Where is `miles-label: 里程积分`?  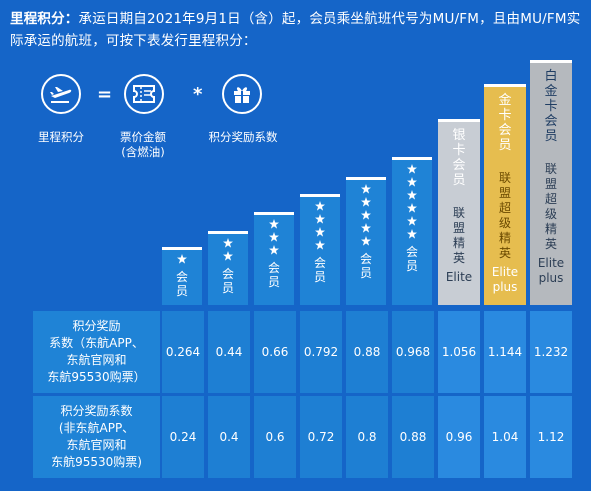 miles-label: 里程积分 is located at coordinates (61, 137).